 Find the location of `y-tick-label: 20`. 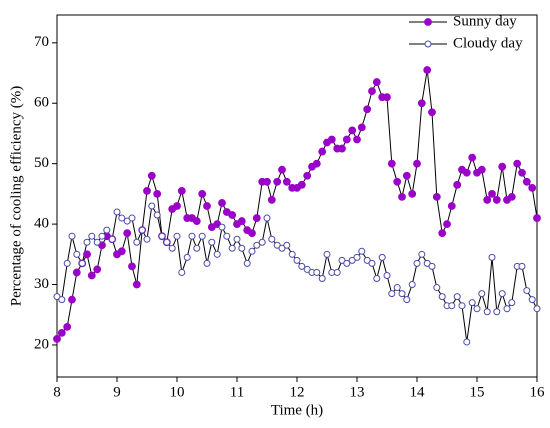

y-tick-label: 20 is located at coordinates (41, 344).